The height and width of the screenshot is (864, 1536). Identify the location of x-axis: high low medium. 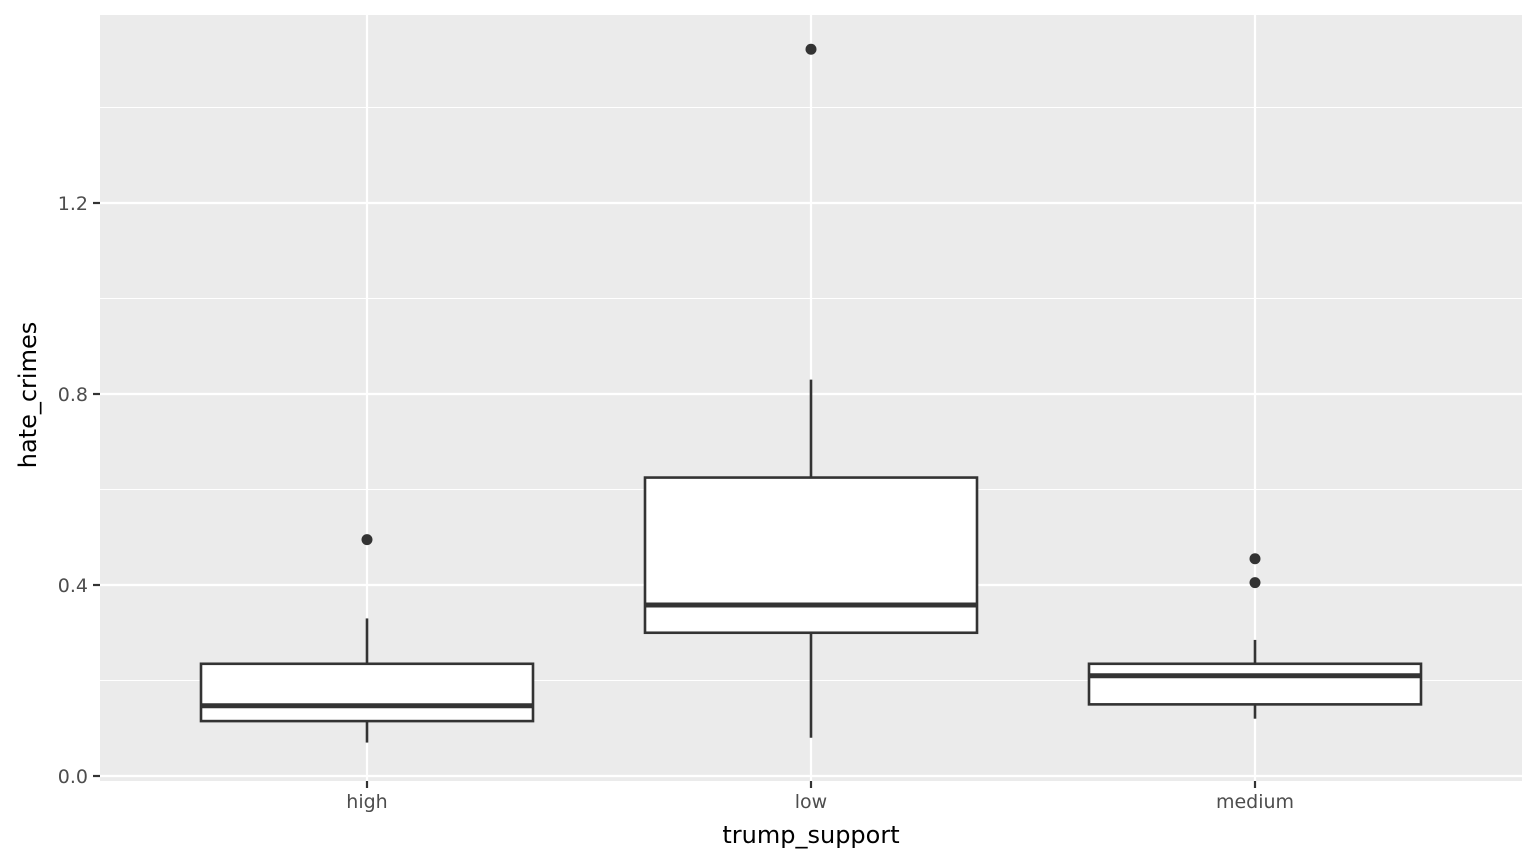
(820, 797).